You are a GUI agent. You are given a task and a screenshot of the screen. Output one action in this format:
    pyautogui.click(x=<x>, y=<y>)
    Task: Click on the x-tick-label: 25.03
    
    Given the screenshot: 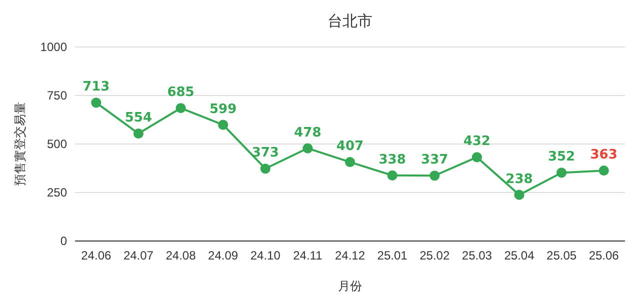 What is the action you would take?
    pyautogui.click(x=477, y=255)
    